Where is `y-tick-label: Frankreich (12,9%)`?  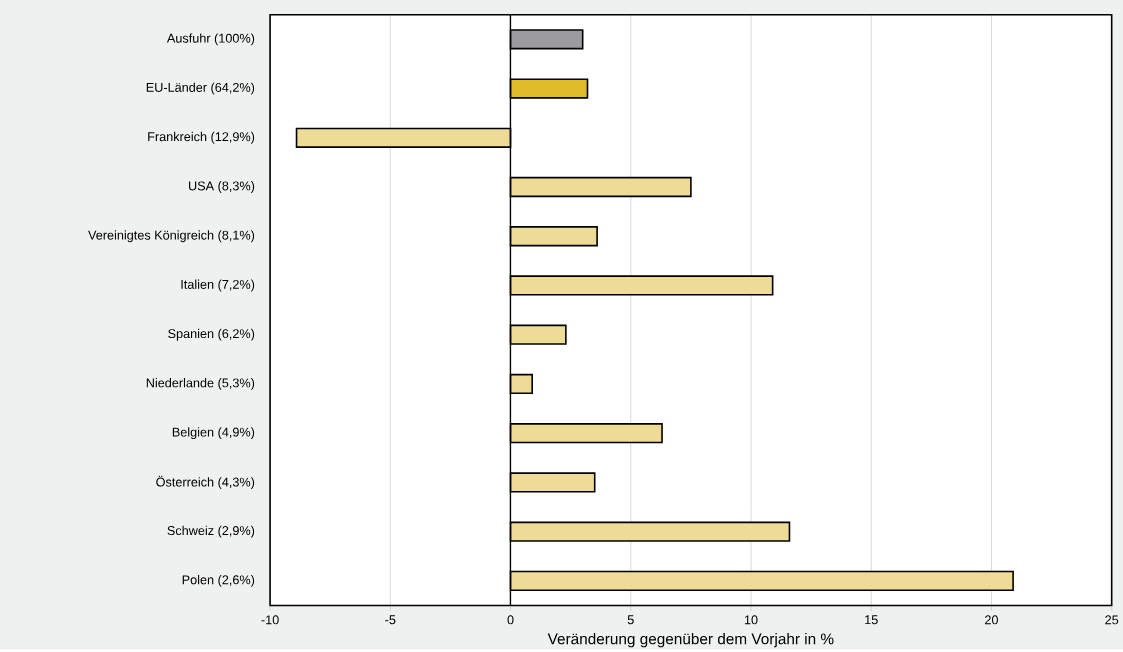 y-tick-label: Frankreich (12,9%) is located at coordinates (201, 138).